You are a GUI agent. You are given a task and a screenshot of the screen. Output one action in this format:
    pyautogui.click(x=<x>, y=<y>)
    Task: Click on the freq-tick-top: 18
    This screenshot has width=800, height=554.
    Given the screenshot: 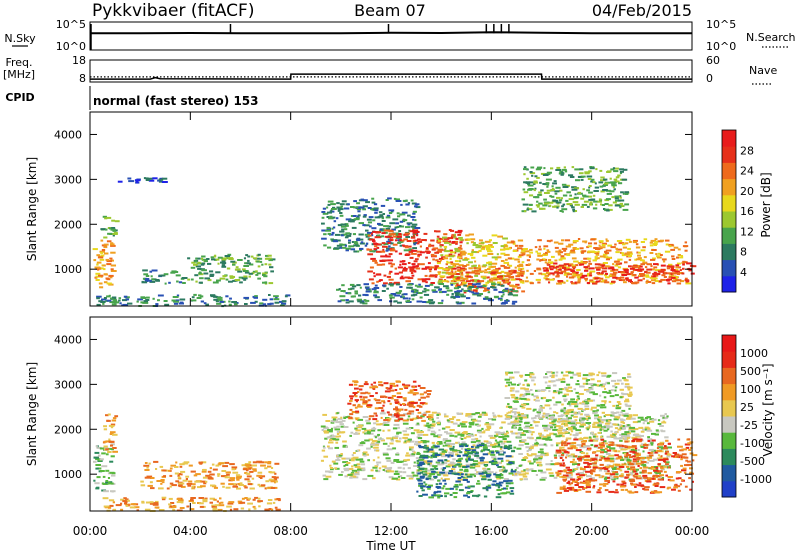 What is the action you would take?
    pyautogui.click(x=79, y=60)
    